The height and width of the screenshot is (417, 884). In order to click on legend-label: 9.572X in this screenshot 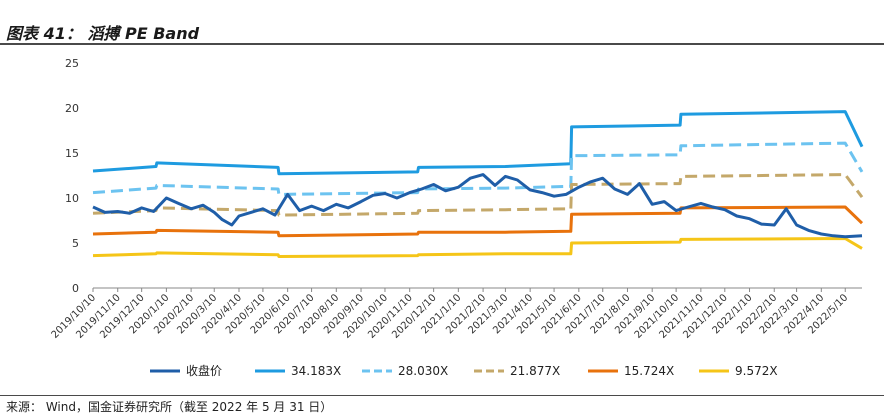, I will do `click(756, 371)`.